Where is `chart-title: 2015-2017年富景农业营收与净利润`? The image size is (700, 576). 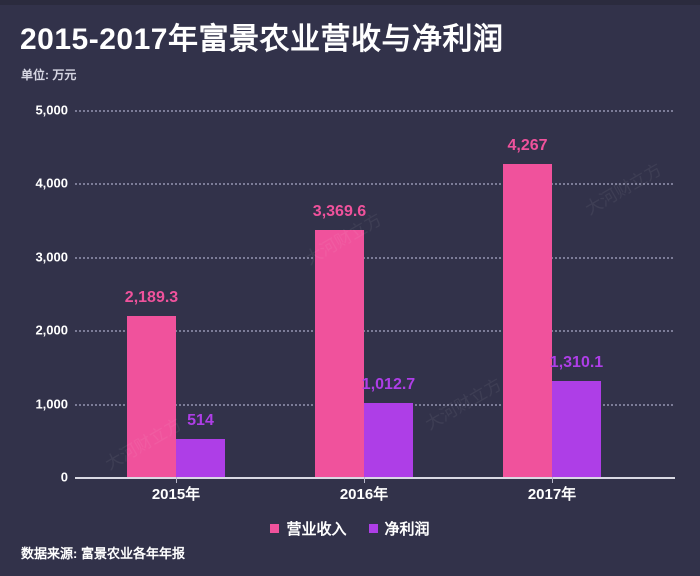
chart-title: 2015-2017年富景农业营收与净利润 is located at coordinates (262, 39).